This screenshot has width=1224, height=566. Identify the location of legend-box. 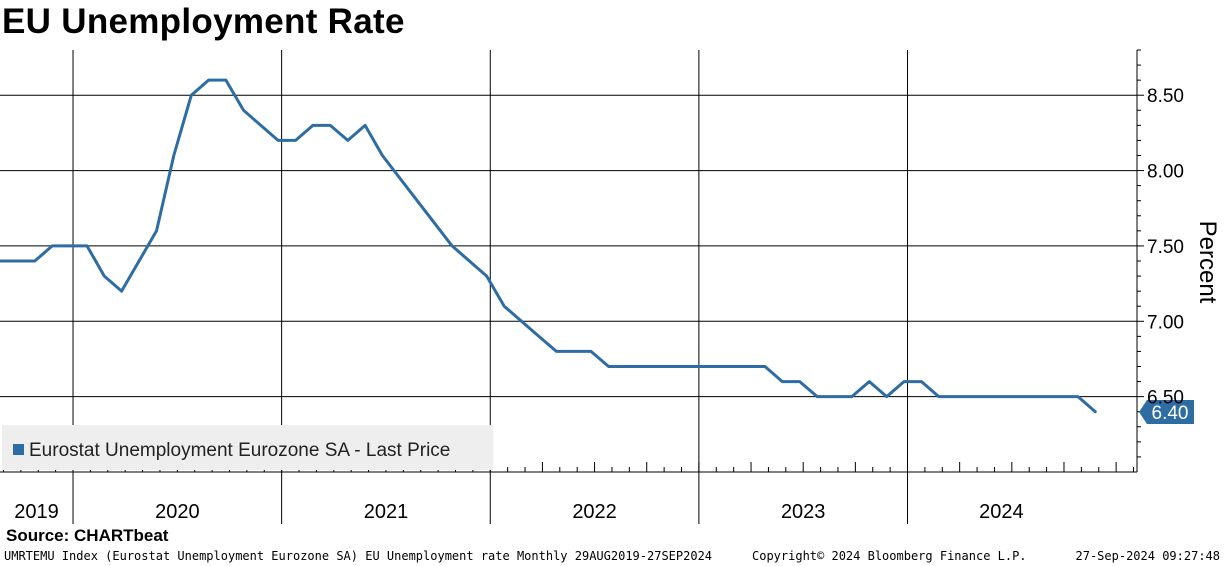
(247, 447).